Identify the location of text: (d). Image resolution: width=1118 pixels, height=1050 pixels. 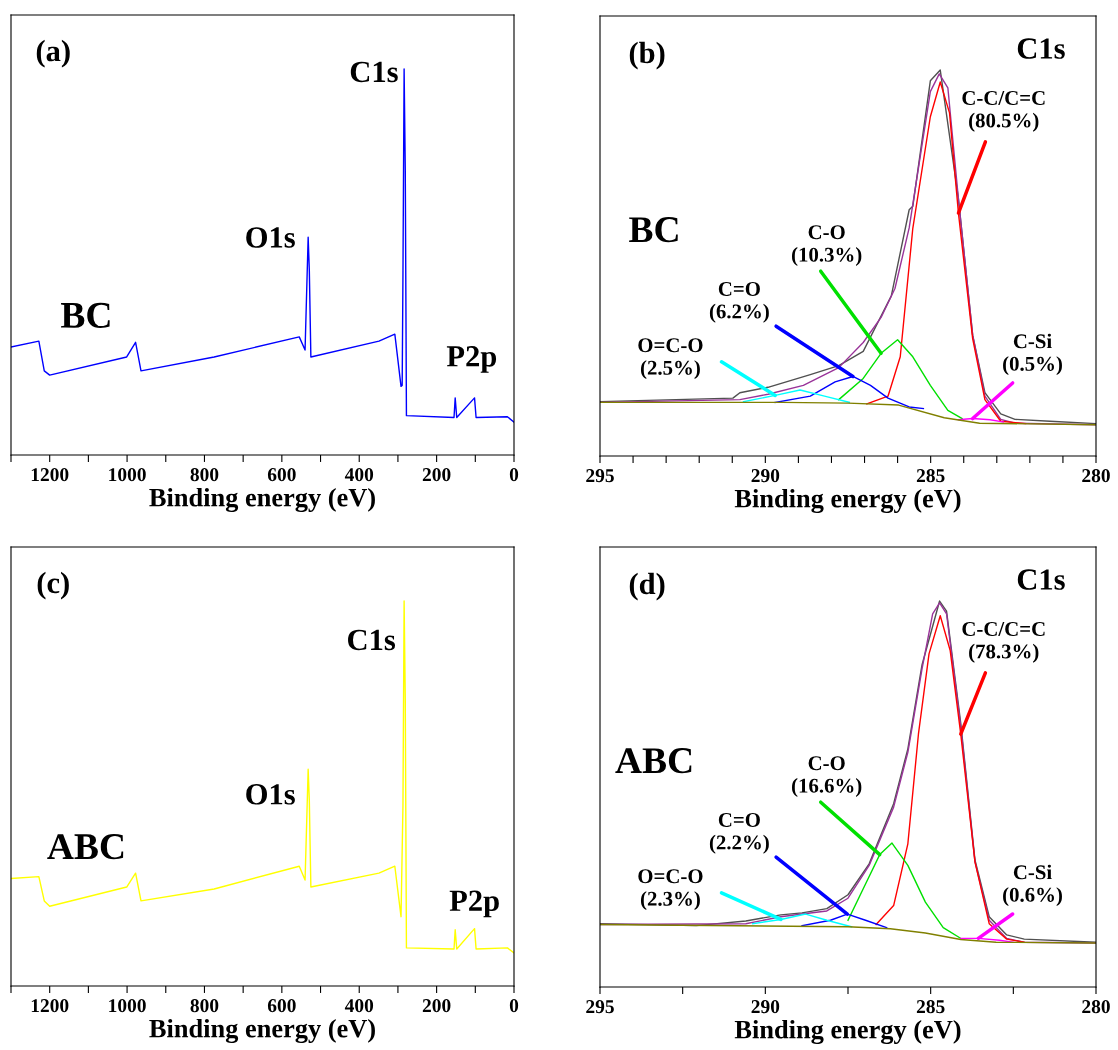
(647, 586).